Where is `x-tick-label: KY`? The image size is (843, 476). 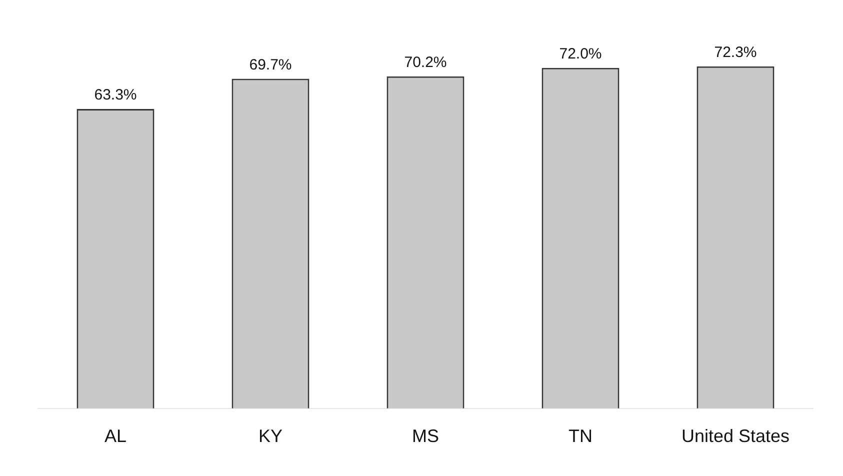
x-tick-label: KY is located at coordinates (270, 436).